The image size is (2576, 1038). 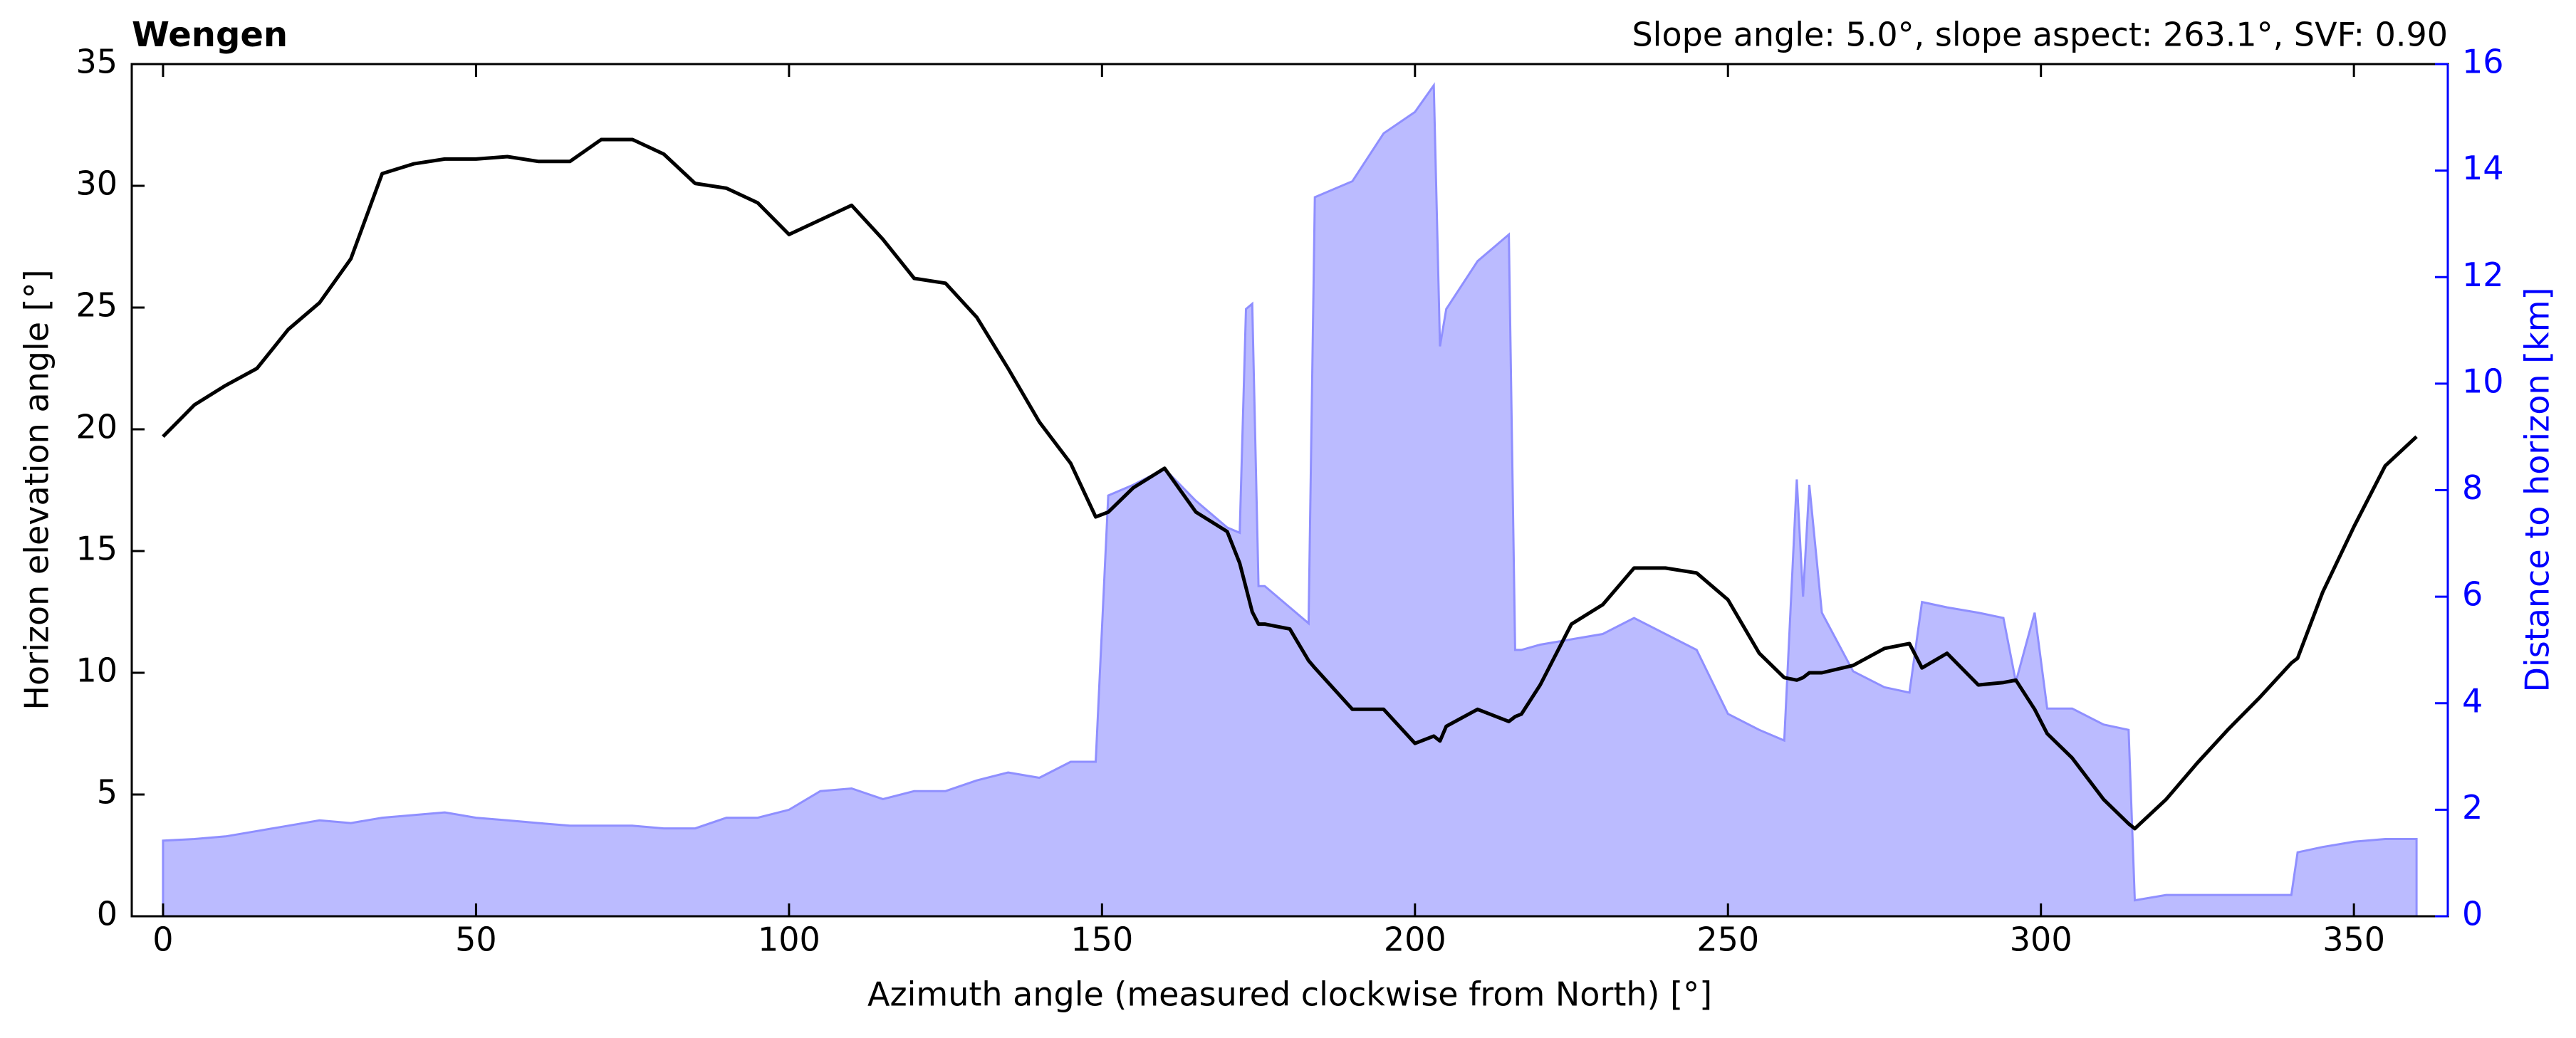 I want to click on x-tick-label: 200, so click(x=1415, y=940).